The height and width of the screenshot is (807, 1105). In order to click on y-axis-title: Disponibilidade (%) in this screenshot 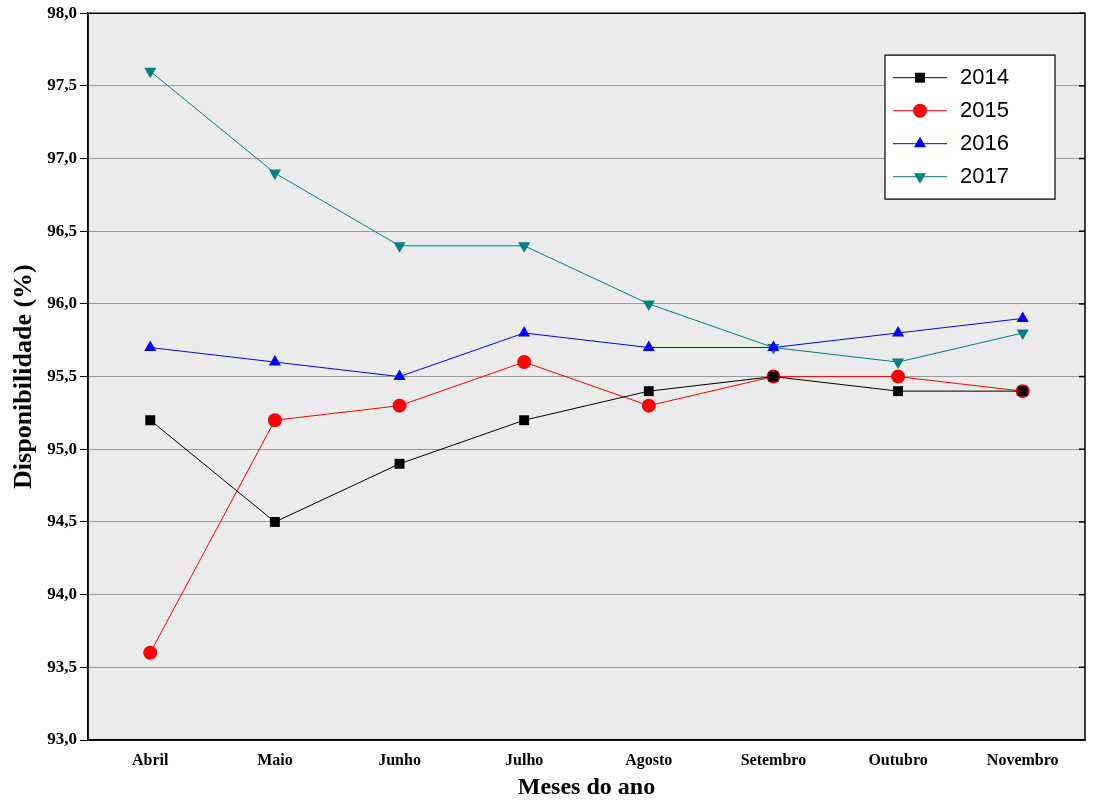, I will do `click(23, 376)`.